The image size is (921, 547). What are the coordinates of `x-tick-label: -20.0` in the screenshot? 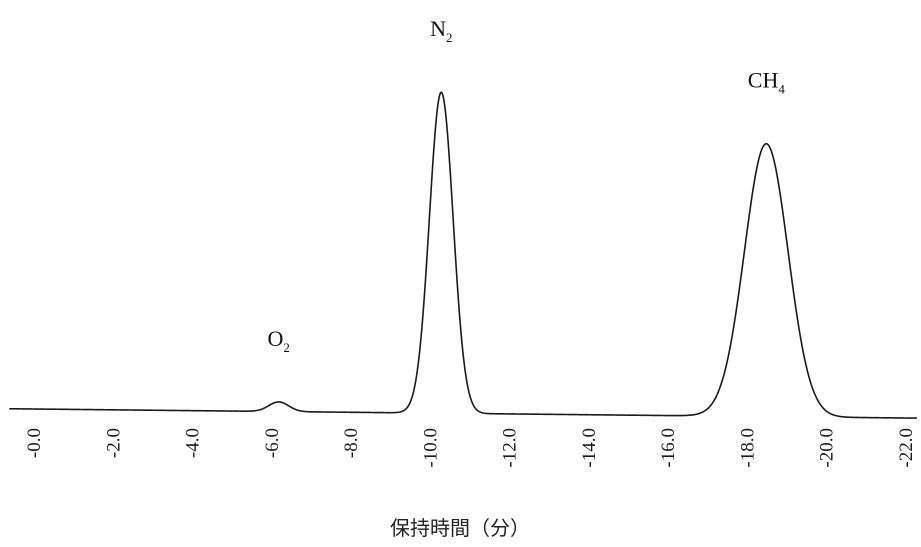 It's located at (827, 448).